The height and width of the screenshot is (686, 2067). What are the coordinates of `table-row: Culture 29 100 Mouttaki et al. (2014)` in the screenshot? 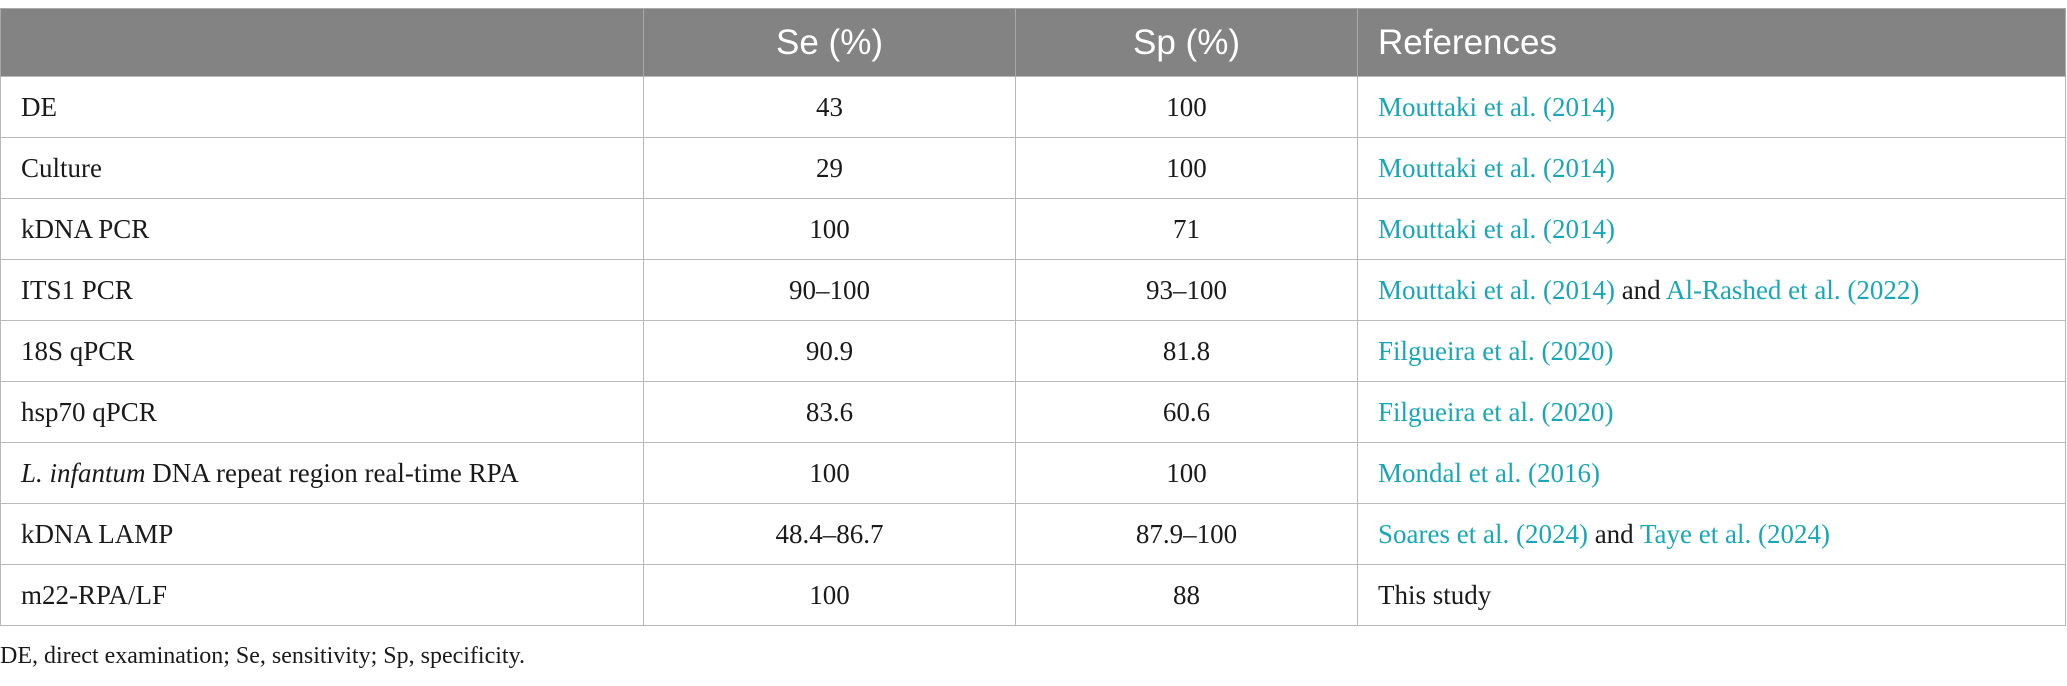 It's located at (1033, 168).